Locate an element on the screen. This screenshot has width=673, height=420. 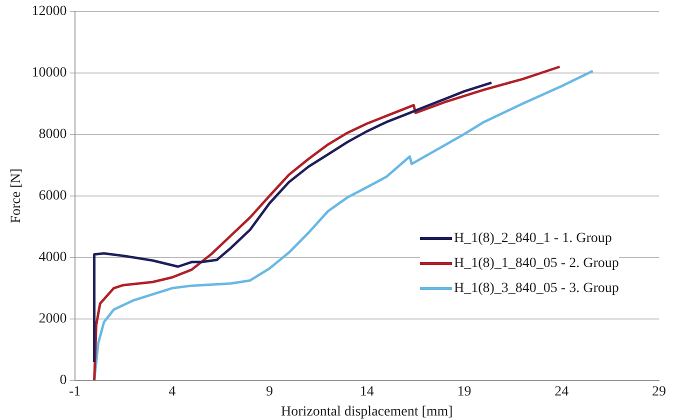
y-tick-label: 4000 is located at coordinates (52, 258).